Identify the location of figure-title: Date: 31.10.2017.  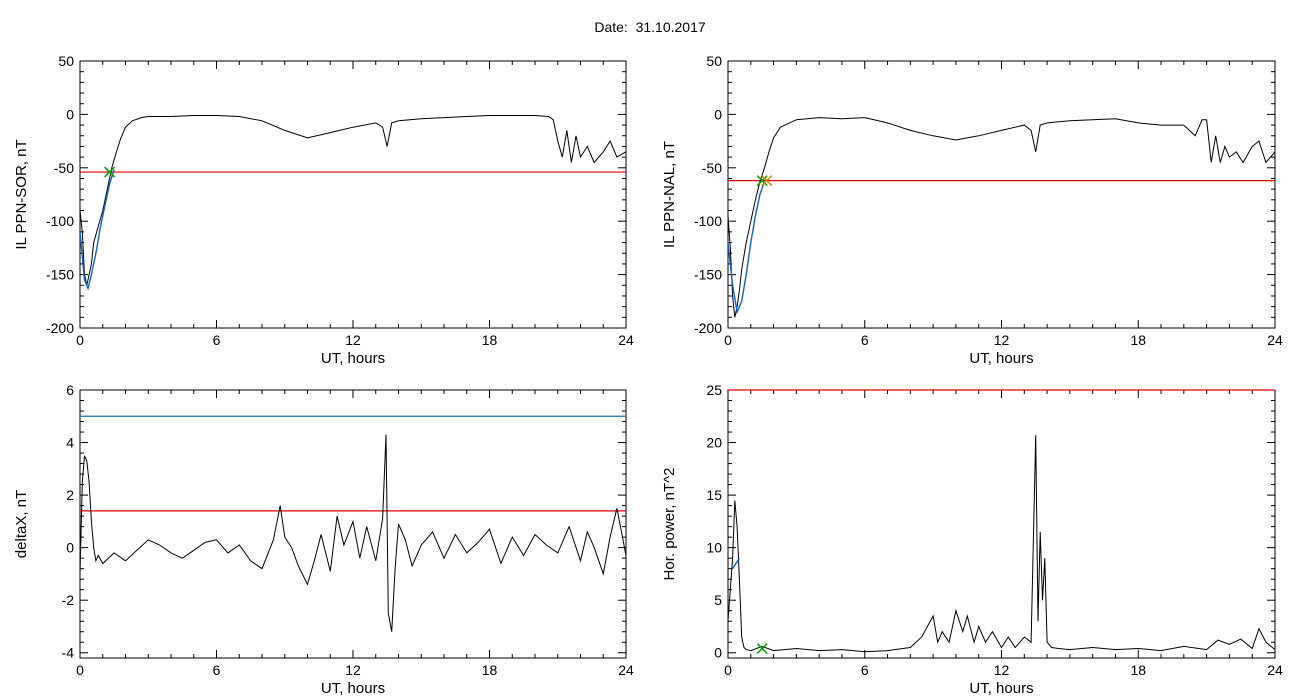
(650, 27).